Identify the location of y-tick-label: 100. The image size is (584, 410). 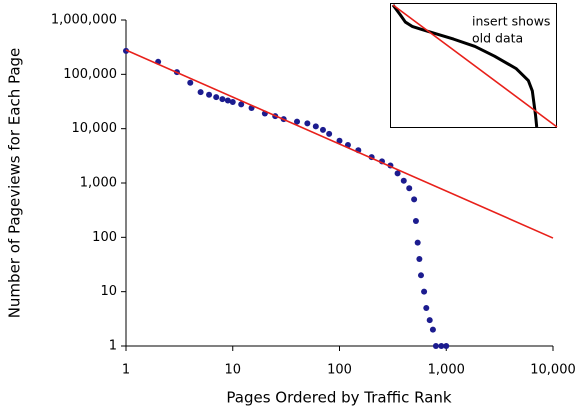
(104, 237).